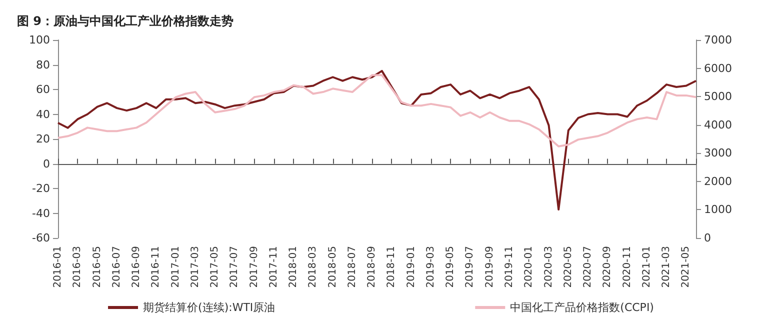 The height and width of the screenshot is (328, 762). Describe the element at coordinates (41, 238) in the screenshot. I see `y-tick-label: -60` at that location.